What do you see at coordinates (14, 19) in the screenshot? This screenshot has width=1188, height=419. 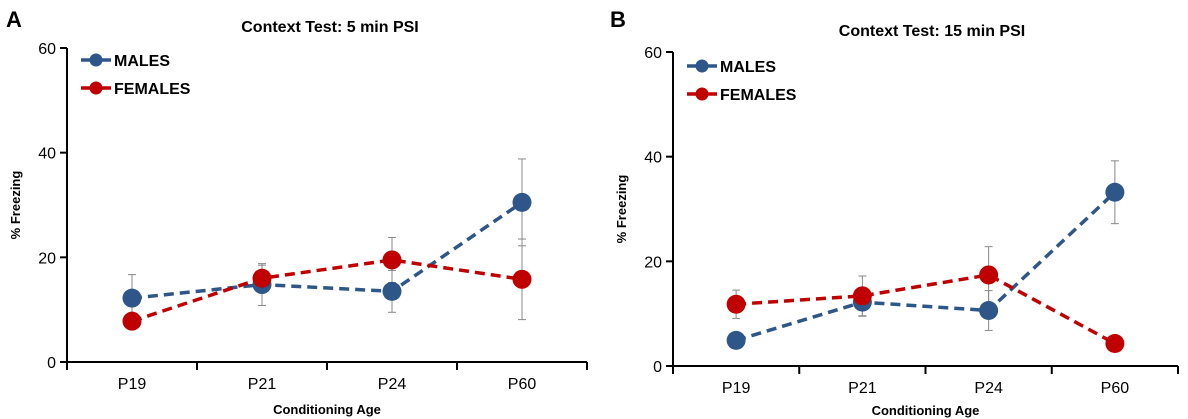 I see `panel-letter: A` at bounding box center [14, 19].